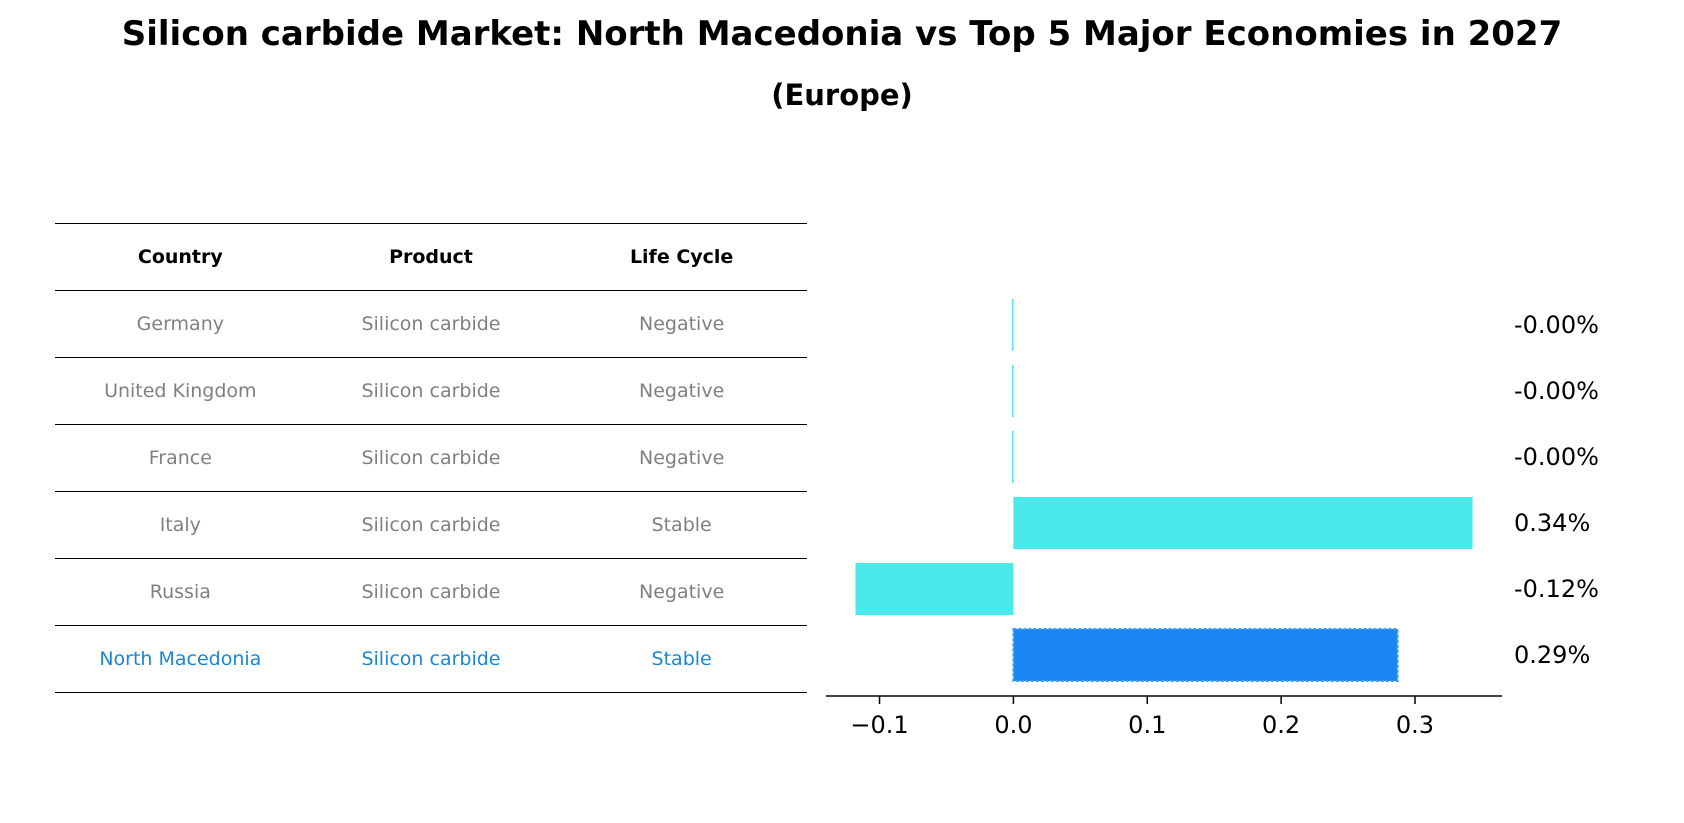 This screenshot has width=1684, height=823. I want to click on header-life-cycle: Life Cycle, so click(681, 257).